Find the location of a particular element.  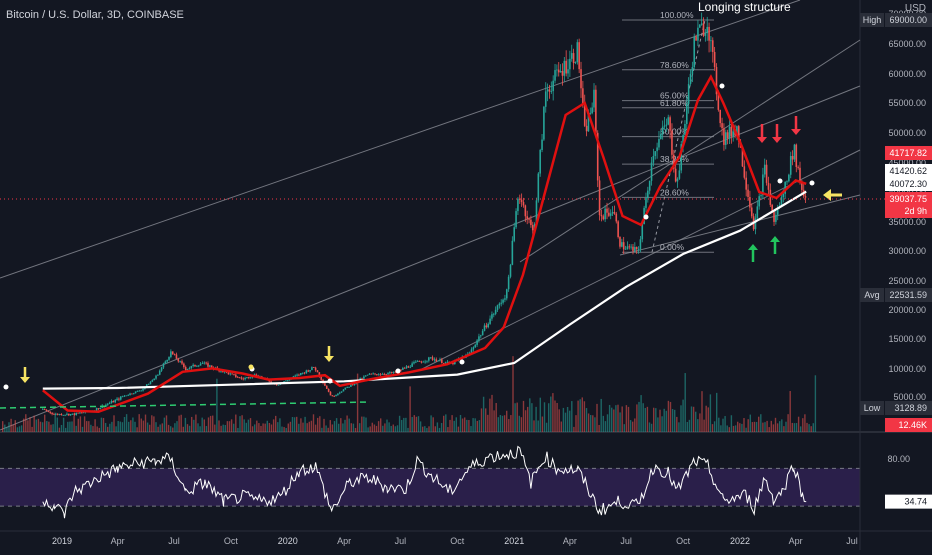

x-tick-label: Oct is located at coordinates (683, 541).